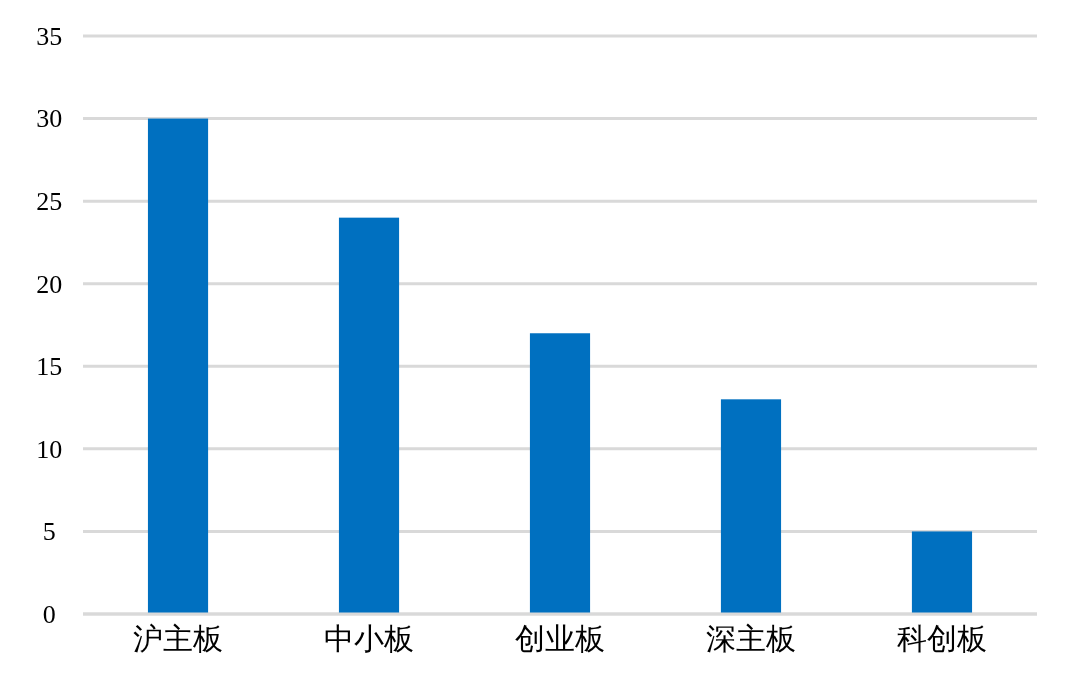  What do you see at coordinates (941, 639) in the screenshot?
I see `x-tick-label: 科创板` at bounding box center [941, 639].